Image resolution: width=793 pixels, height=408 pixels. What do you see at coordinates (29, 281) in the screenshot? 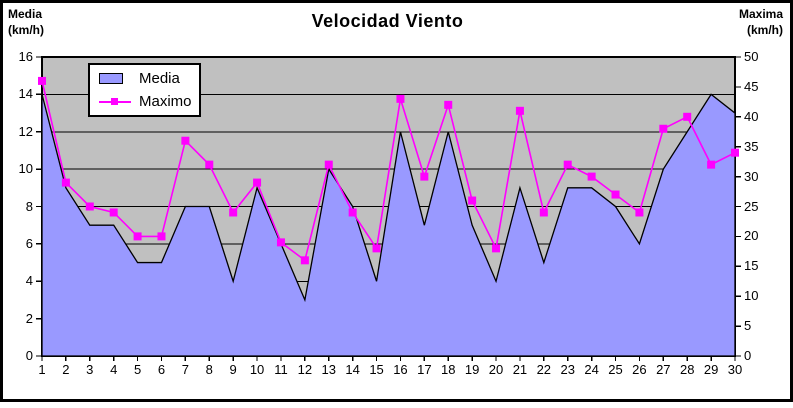
I see `left-axis-tick-label: 4` at bounding box center [29, 281].